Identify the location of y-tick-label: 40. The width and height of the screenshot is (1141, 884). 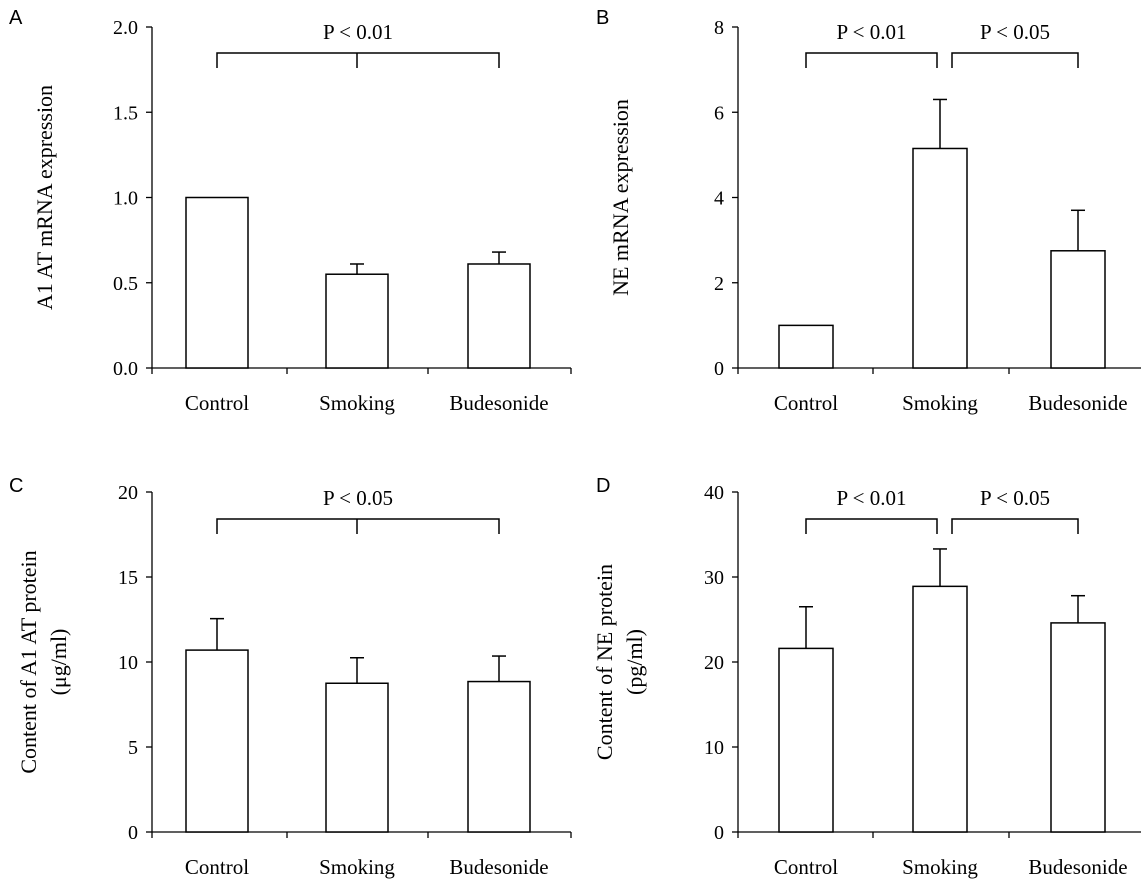
(714, 493).